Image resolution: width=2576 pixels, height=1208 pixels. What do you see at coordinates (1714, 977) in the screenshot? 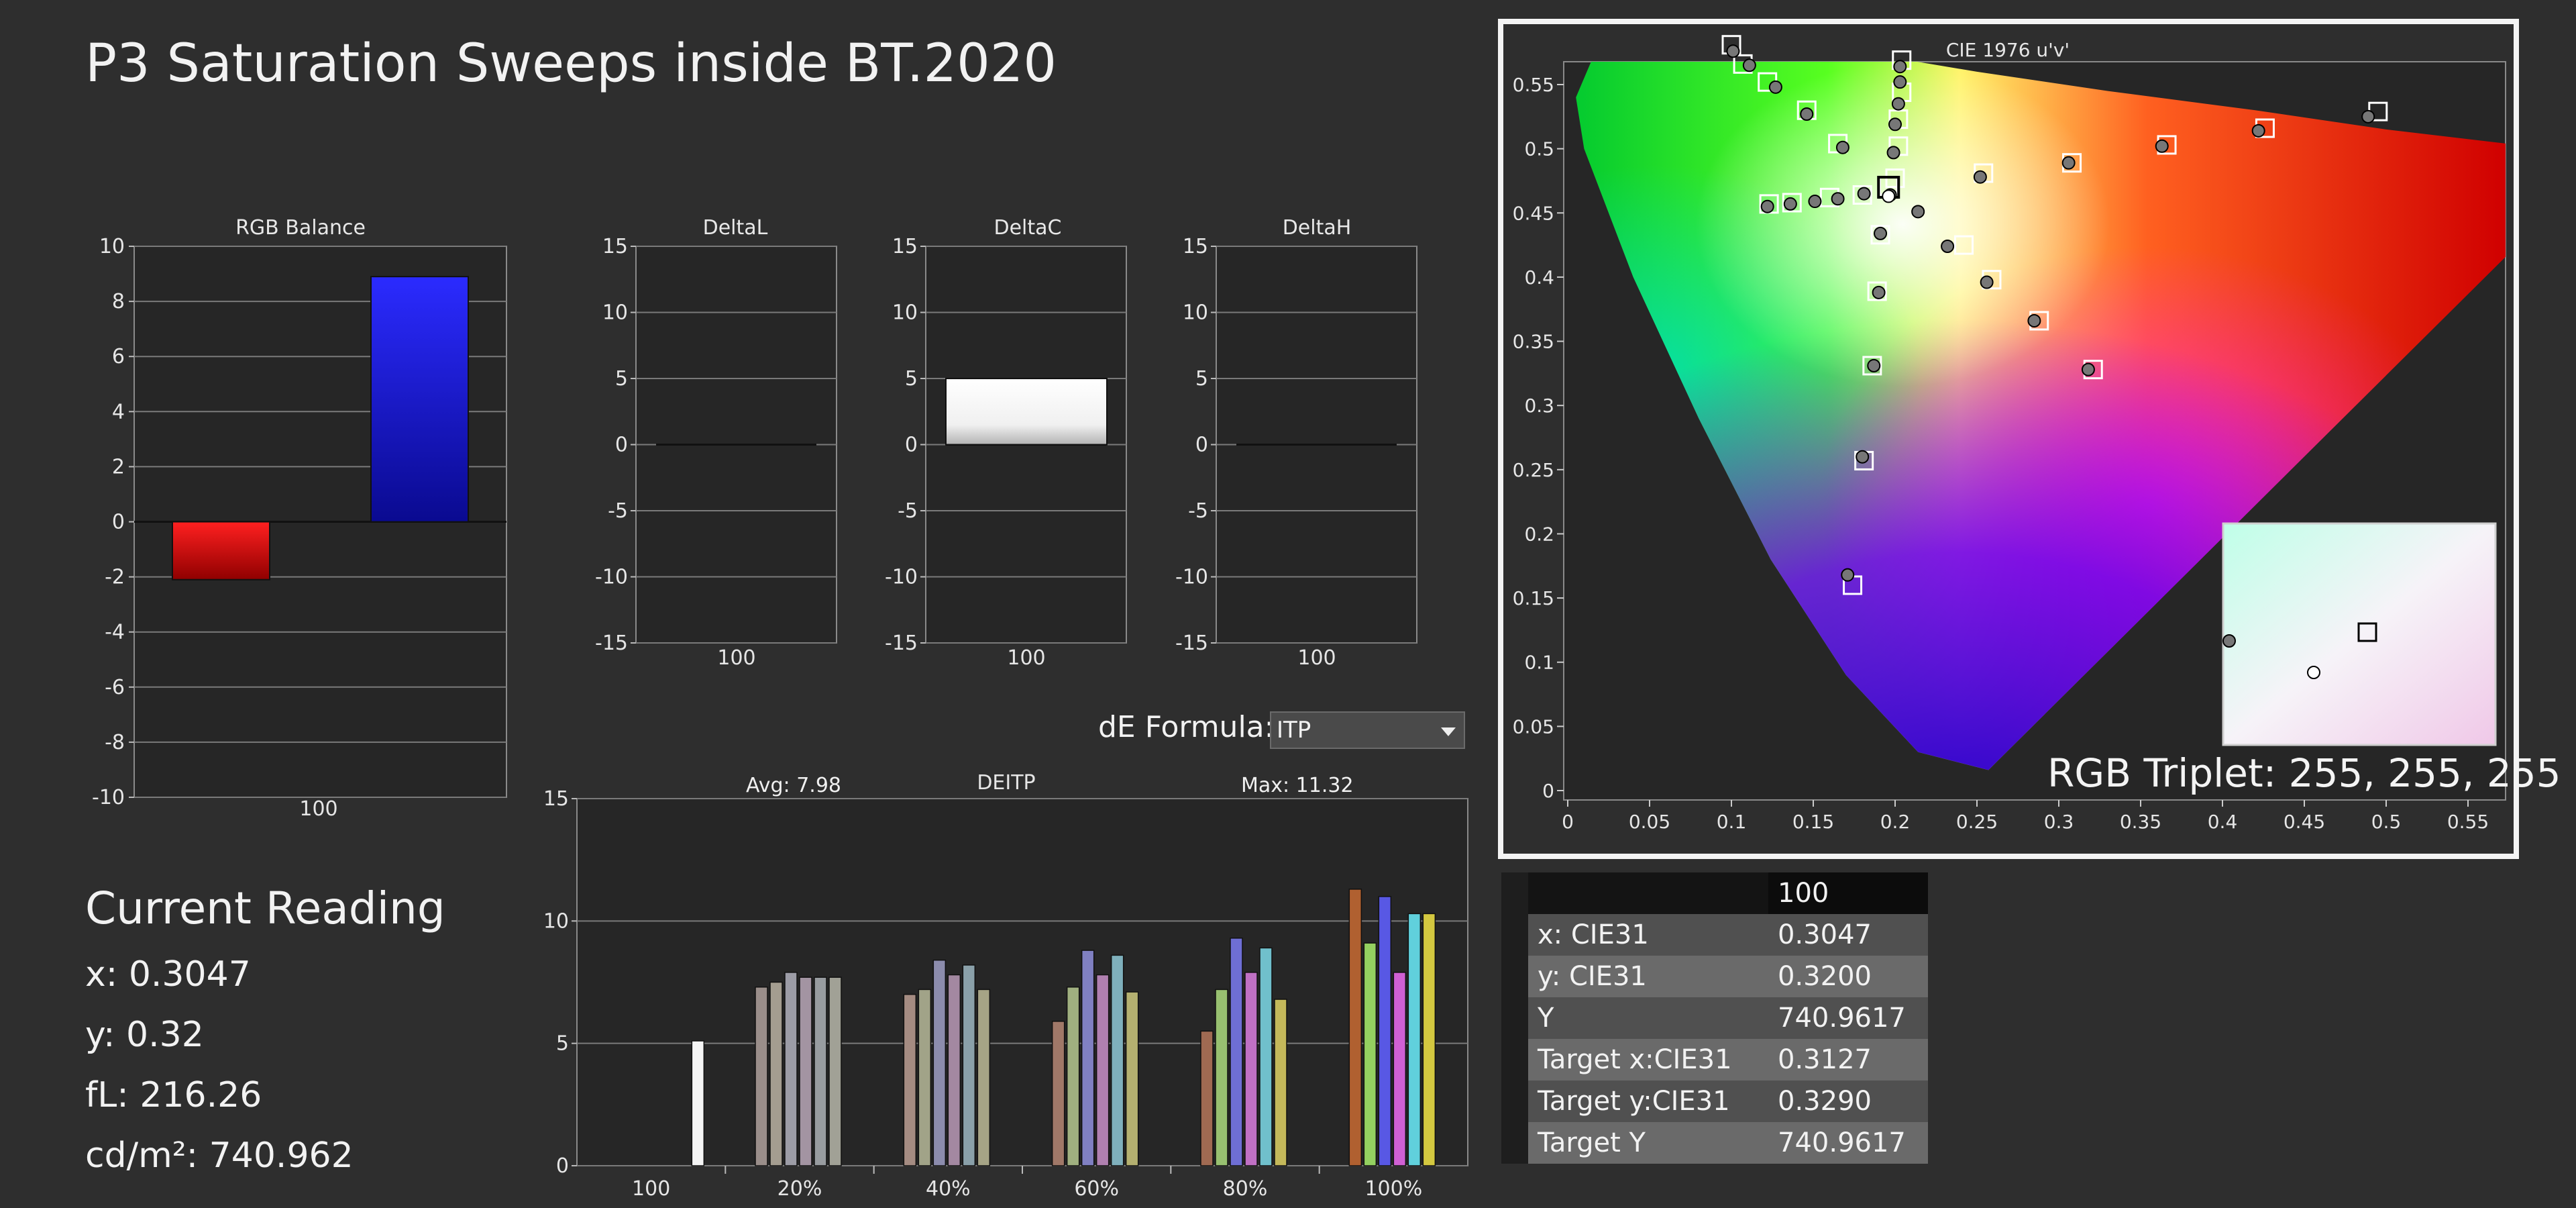
I see `table-row: y: CIE31 0.3200` at bounding box center [1714, 977].